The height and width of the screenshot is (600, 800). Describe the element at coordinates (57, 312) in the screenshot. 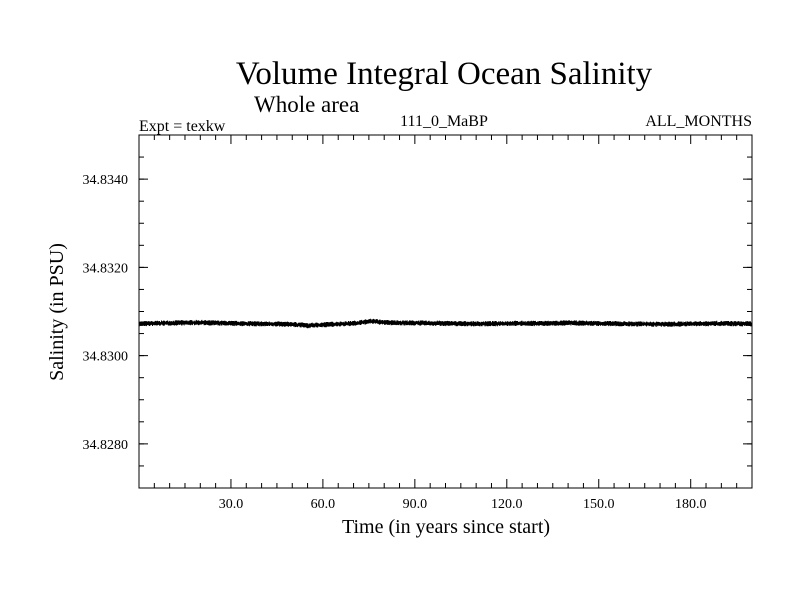

I see `y-axis-label: Salinity (in PSU)` at that location.